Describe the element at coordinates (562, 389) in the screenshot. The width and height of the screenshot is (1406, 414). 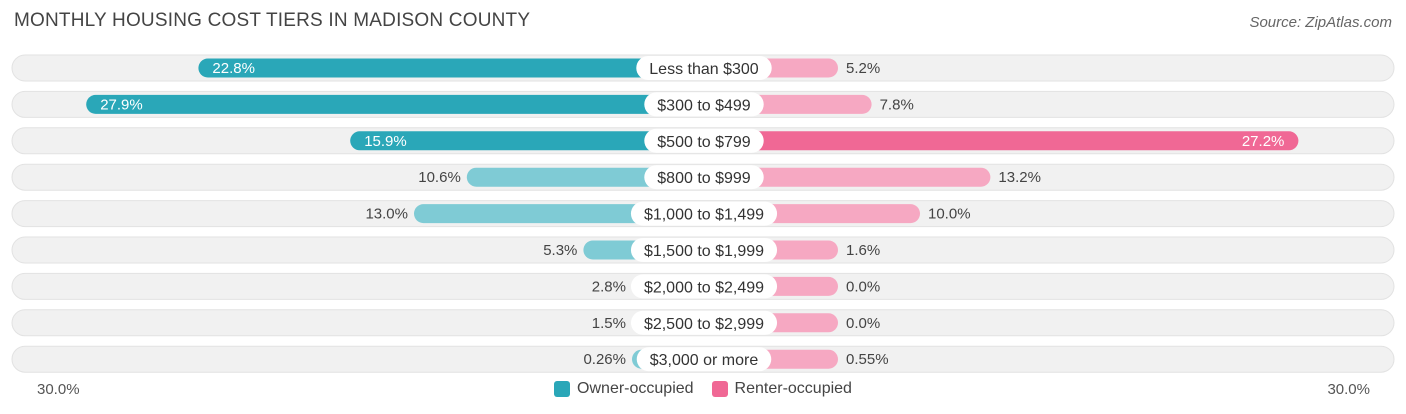
I see `legend-swatch-owner` at that location.